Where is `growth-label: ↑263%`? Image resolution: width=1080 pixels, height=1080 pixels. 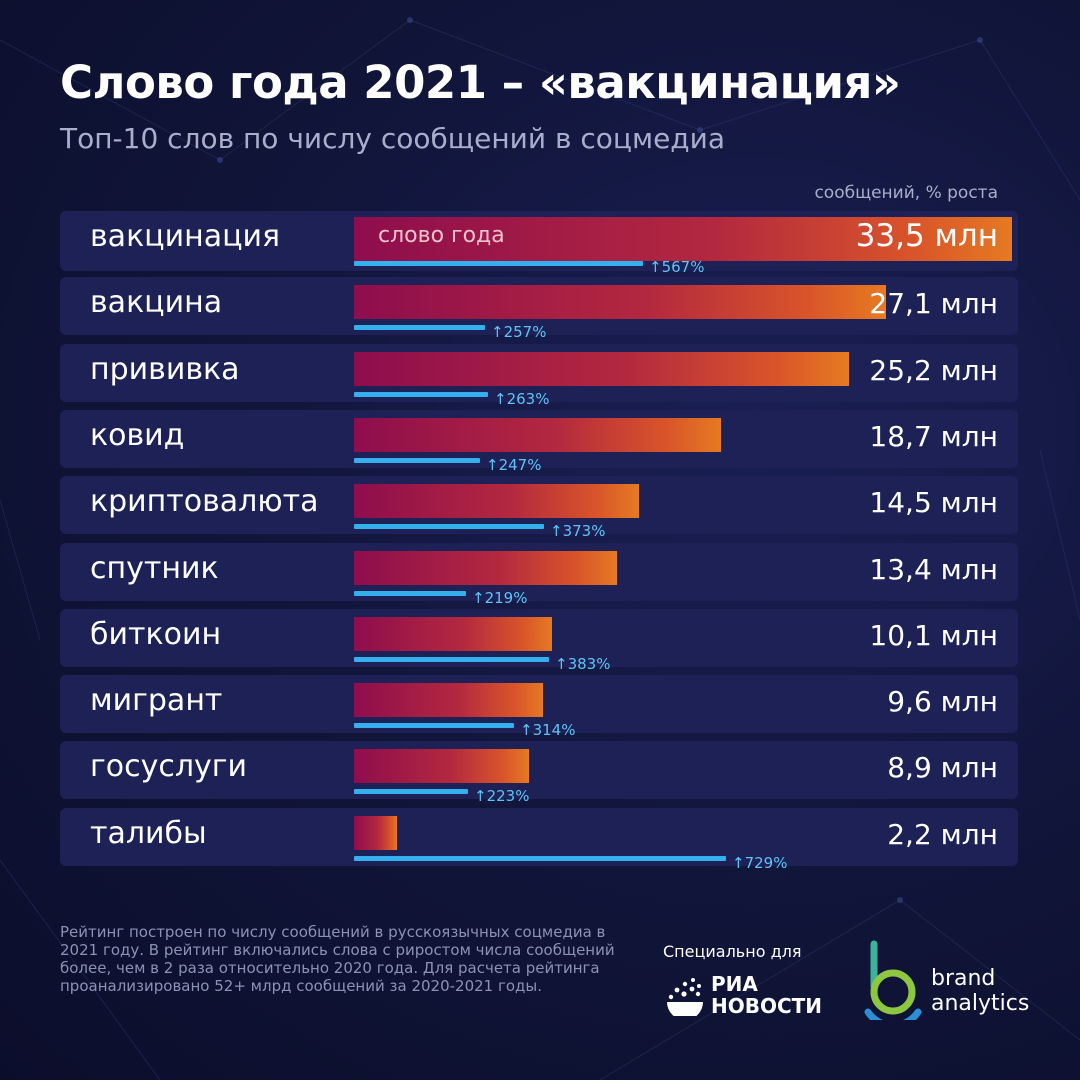 growth-label: ↑263% is located at coordinates (521, 399).